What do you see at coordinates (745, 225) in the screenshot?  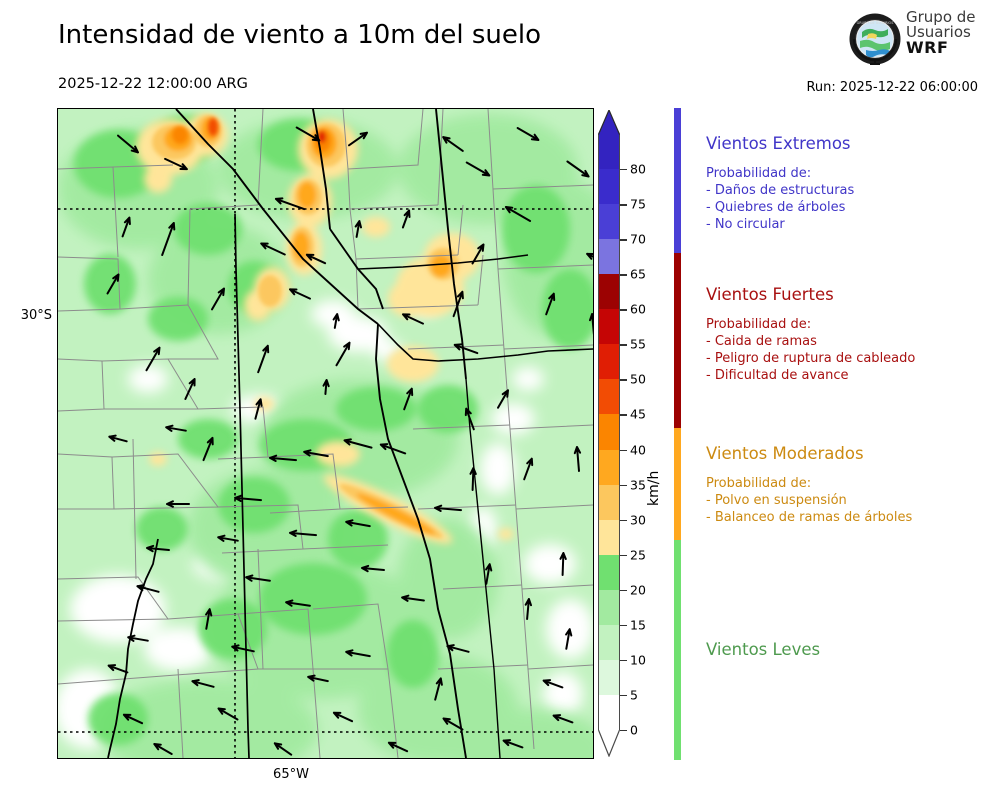 I see `legend-category-0-line-3: - No circular` at bounding box center [745, 225].